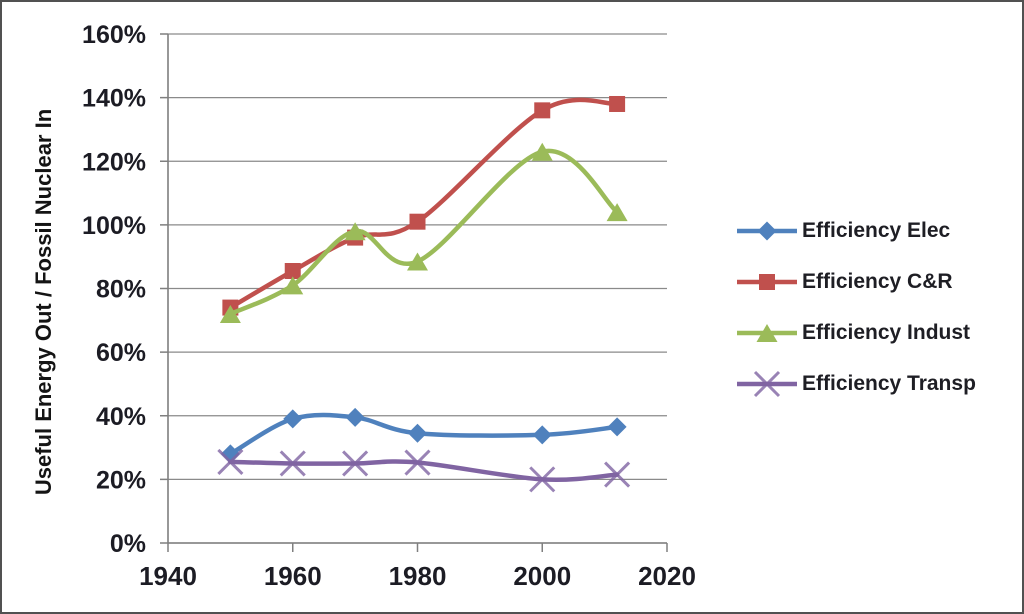 This screenshot has width=1024, height=614. I want to click on y-tick-label: 140%, so click(114, 99).